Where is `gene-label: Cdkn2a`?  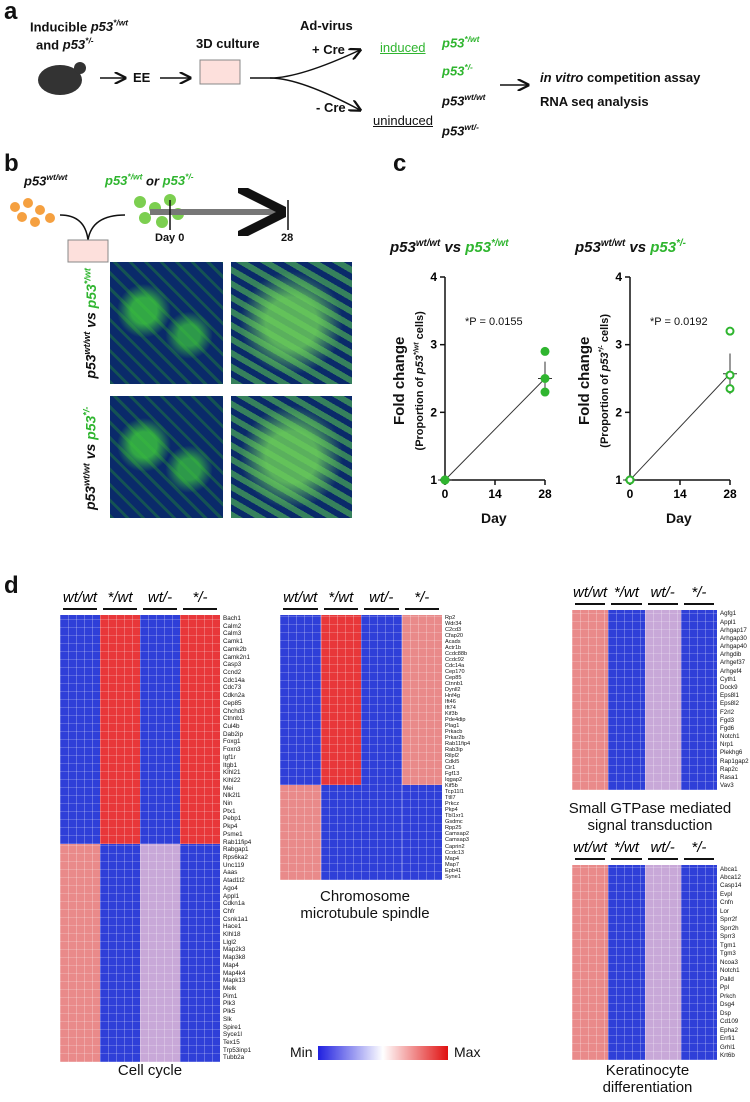 gene-label: Cdkn2a is located at coordinates (234, 696).